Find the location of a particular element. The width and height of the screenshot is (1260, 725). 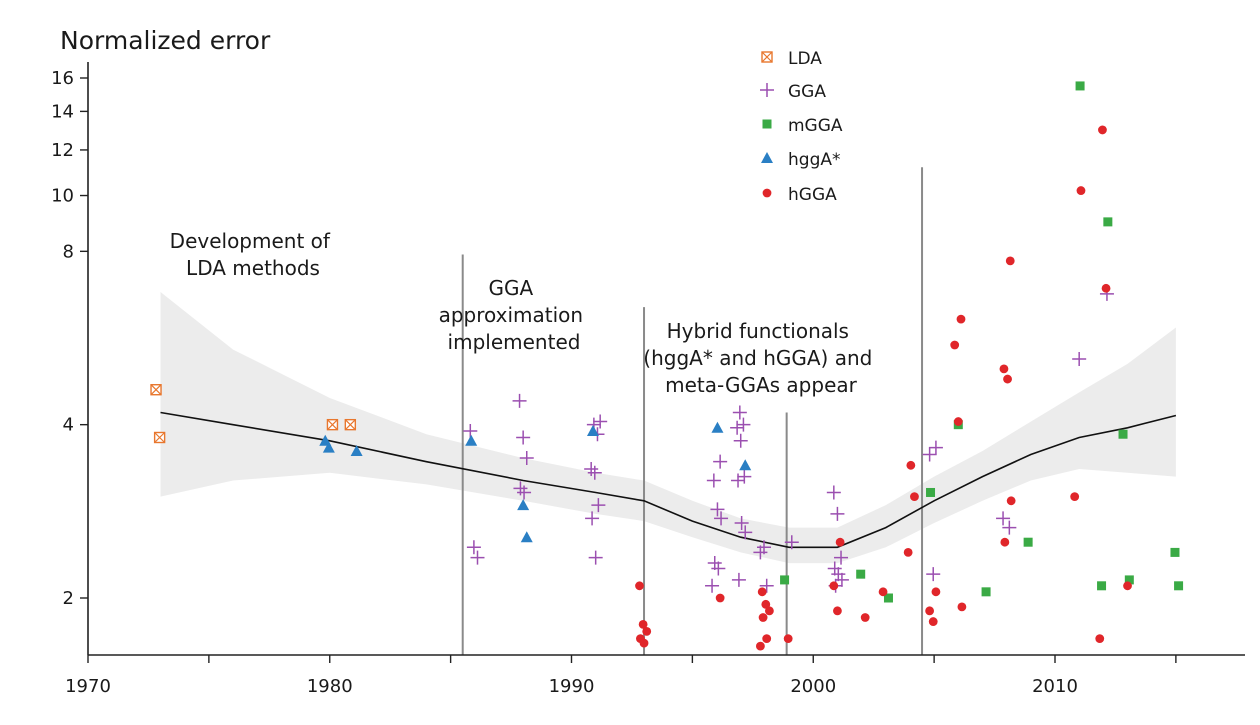

x-tick-label-1980: 1980 is located at coordinates (330, 686).